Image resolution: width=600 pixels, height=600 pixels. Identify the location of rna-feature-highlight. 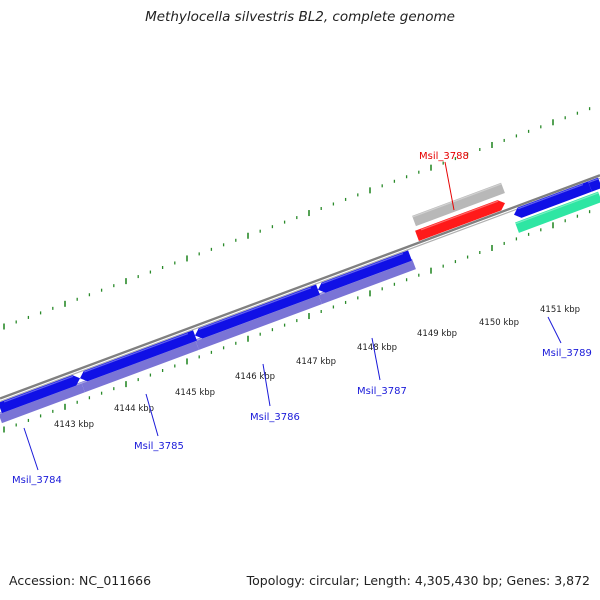
(557, 208).